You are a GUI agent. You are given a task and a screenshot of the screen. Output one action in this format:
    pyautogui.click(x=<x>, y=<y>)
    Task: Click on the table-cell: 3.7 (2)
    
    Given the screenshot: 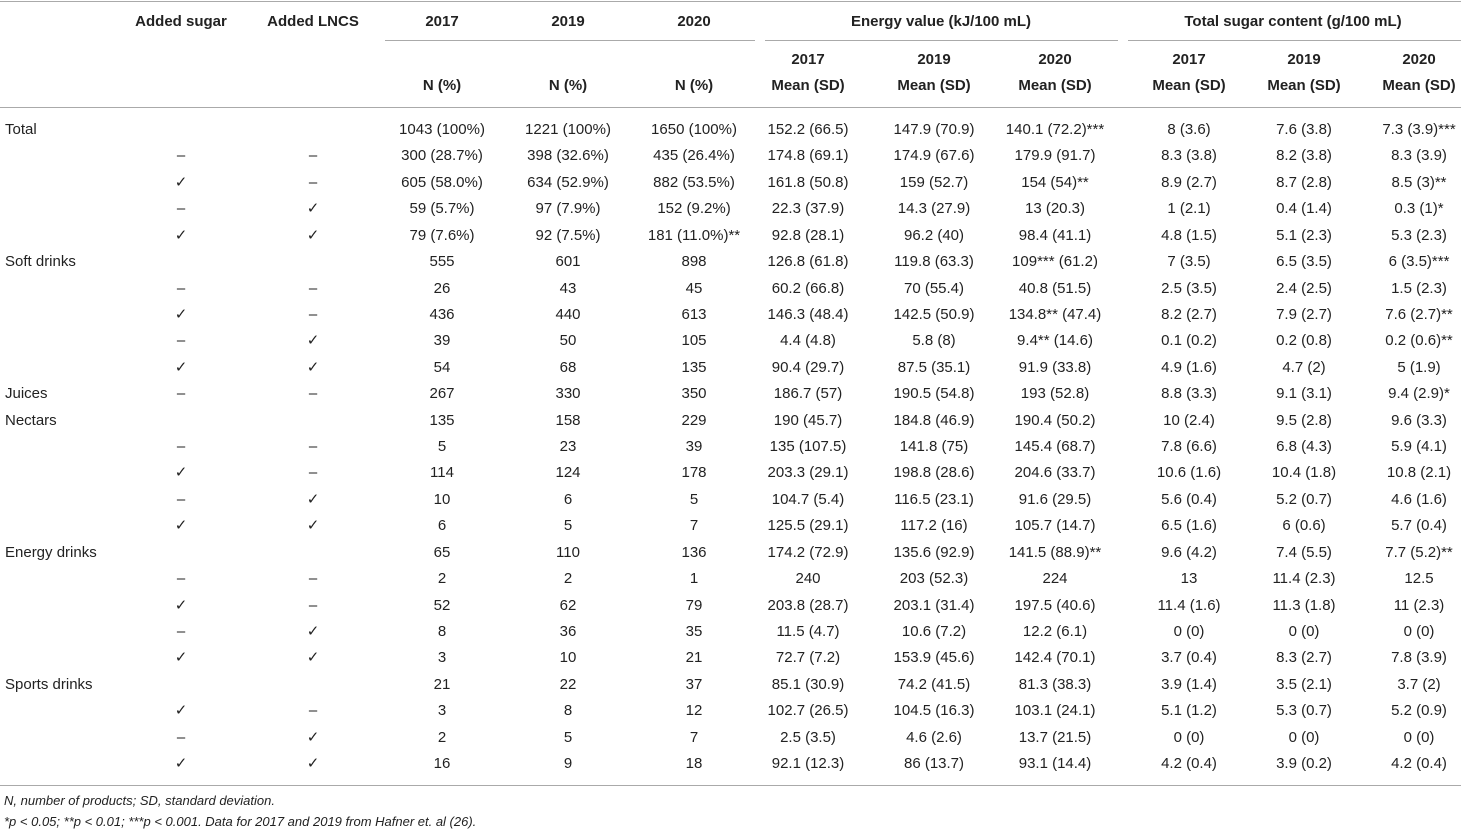 What is the action you would take?
    pyautogui.click(x=1419, y=684)
    